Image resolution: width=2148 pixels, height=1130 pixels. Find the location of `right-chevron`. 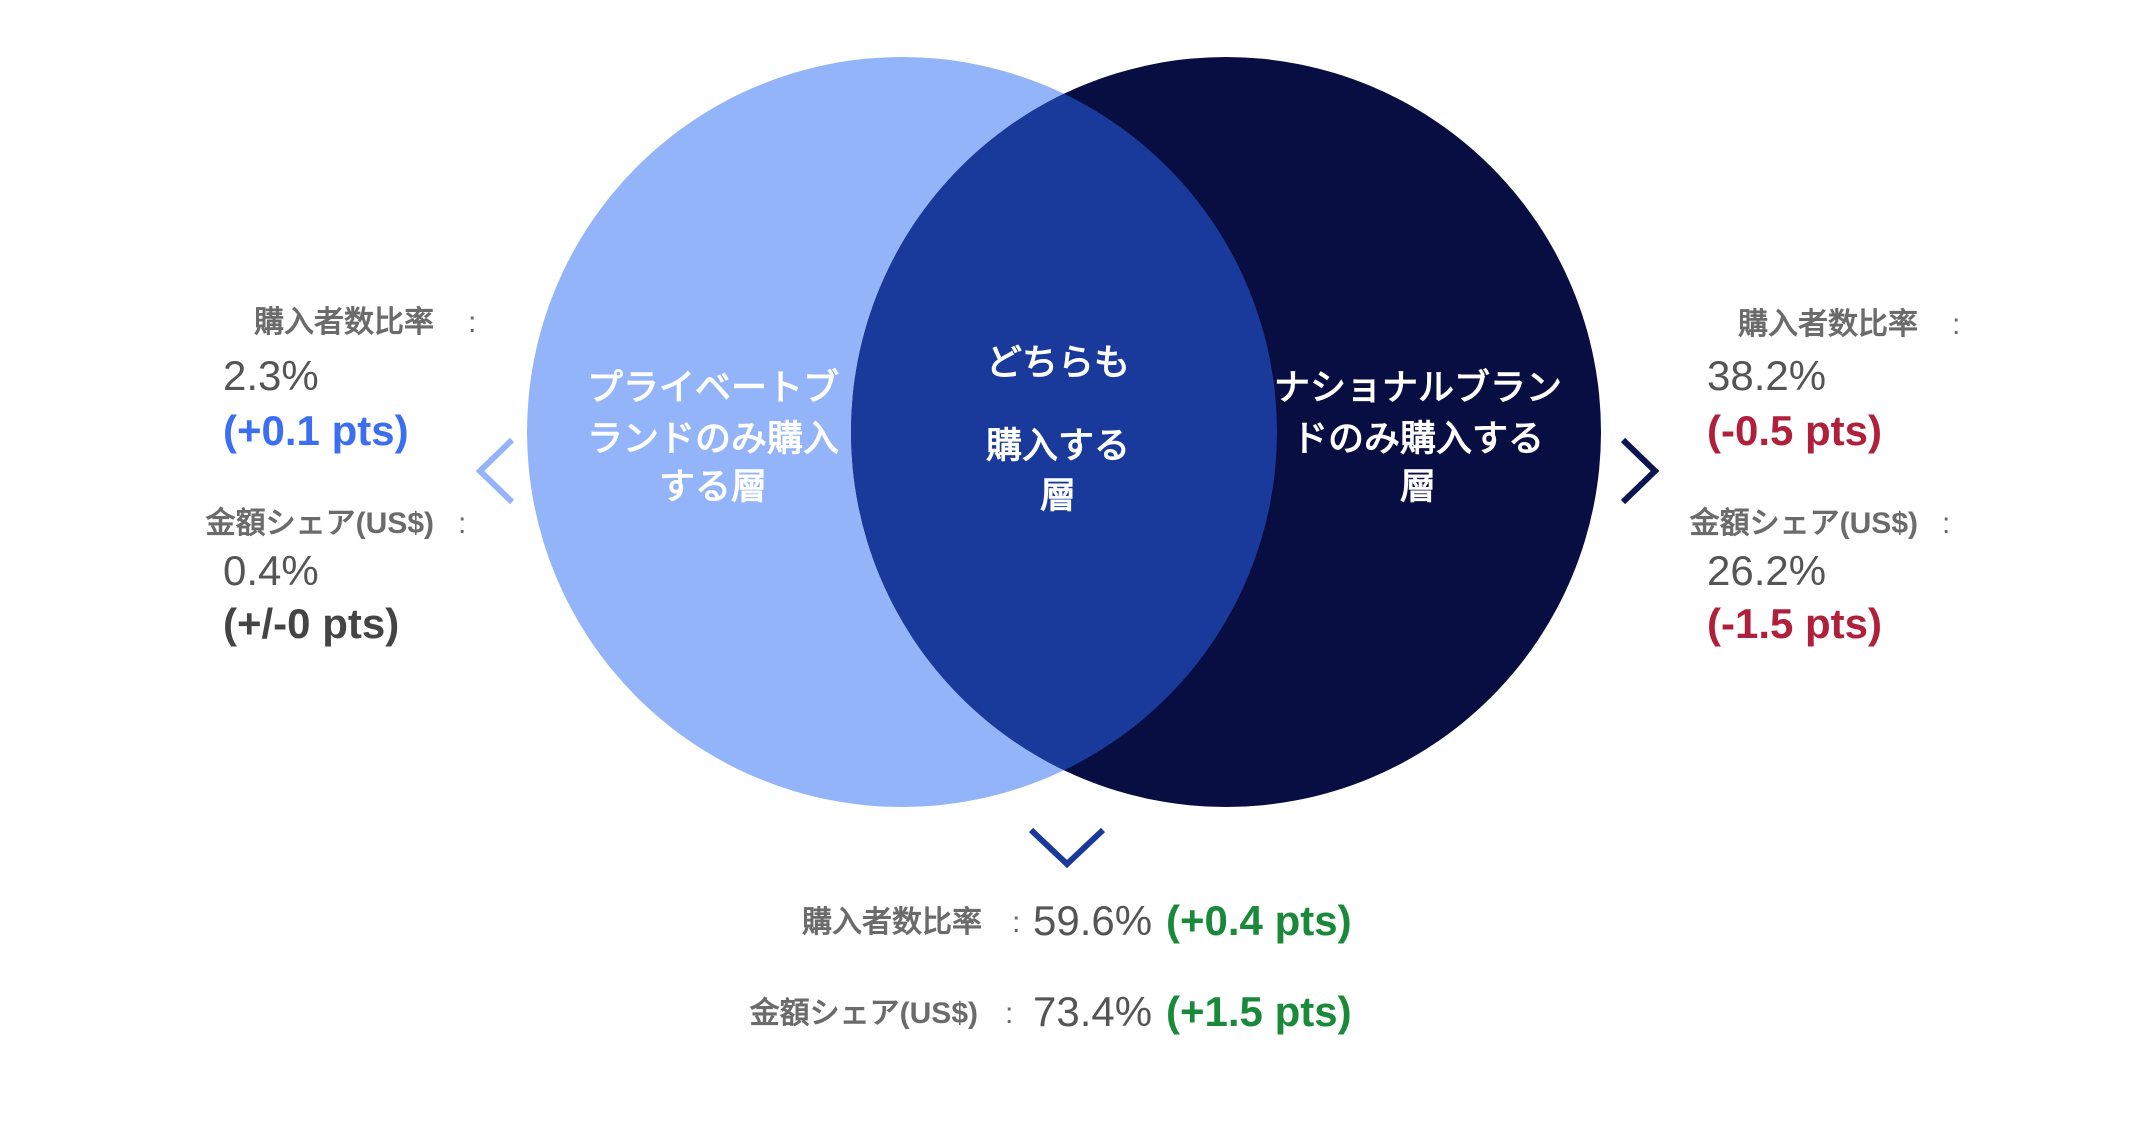

right-chevron is located at coordinates (1640, 471).